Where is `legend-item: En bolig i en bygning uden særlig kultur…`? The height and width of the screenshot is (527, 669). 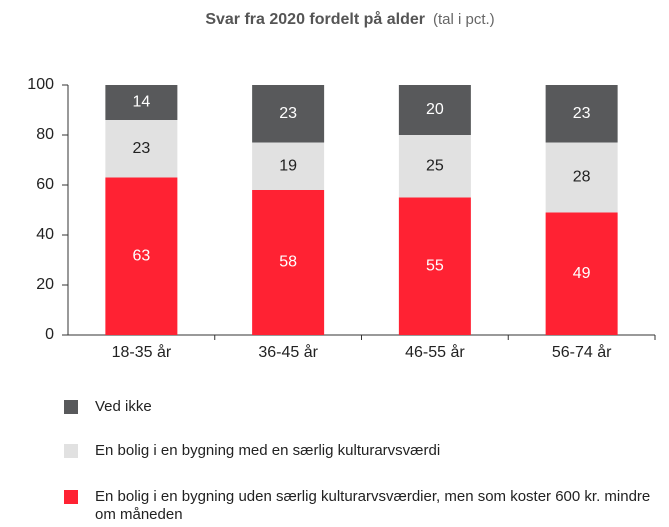 legend-item: En bolig i en bygning uden særlig kultur… is located at coordinates (364, 506).